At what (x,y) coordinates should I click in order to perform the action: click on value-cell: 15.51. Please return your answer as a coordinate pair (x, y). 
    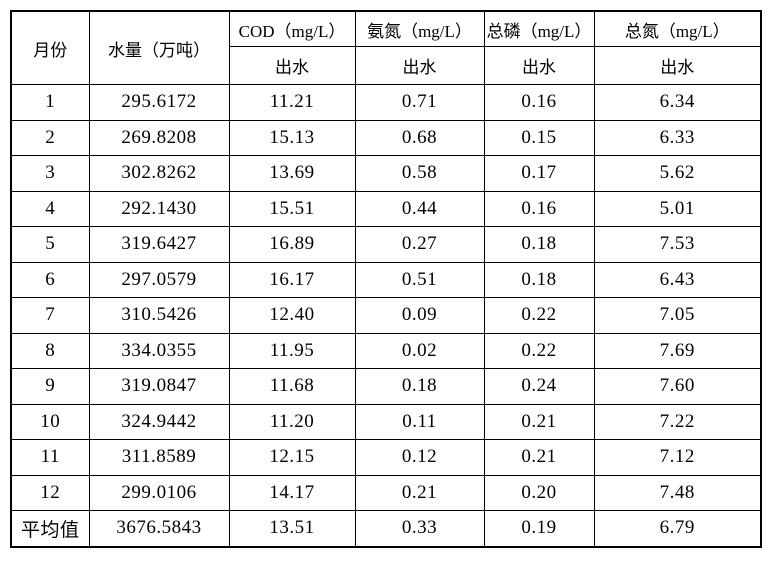
    Looking at the image, I should click on (292, 208).